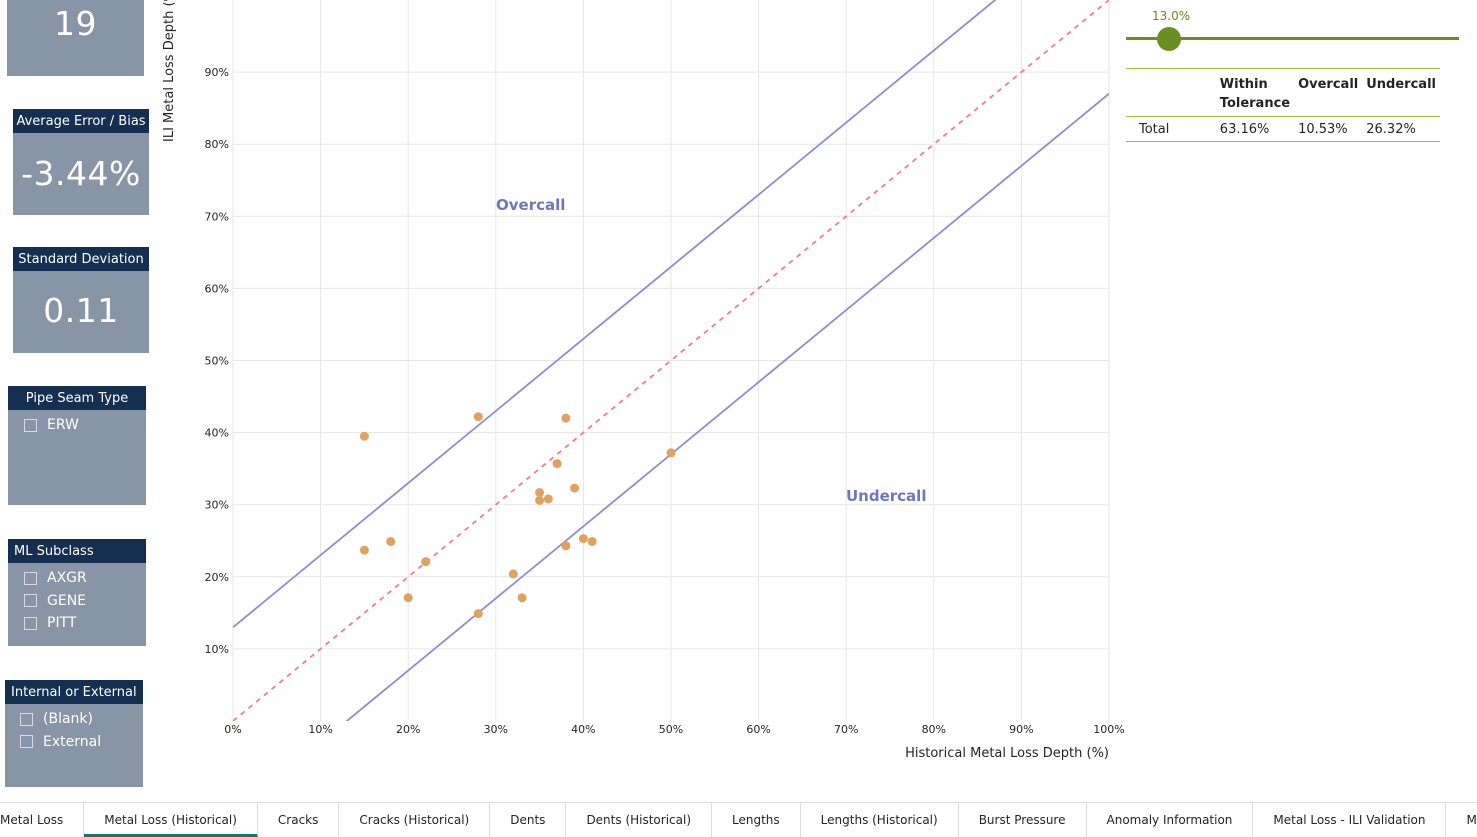 The height and width of the screenshot is (837, 1477). Describe the element at coordinates (517, 515) in the screenshot. I see `data-points` at that location.